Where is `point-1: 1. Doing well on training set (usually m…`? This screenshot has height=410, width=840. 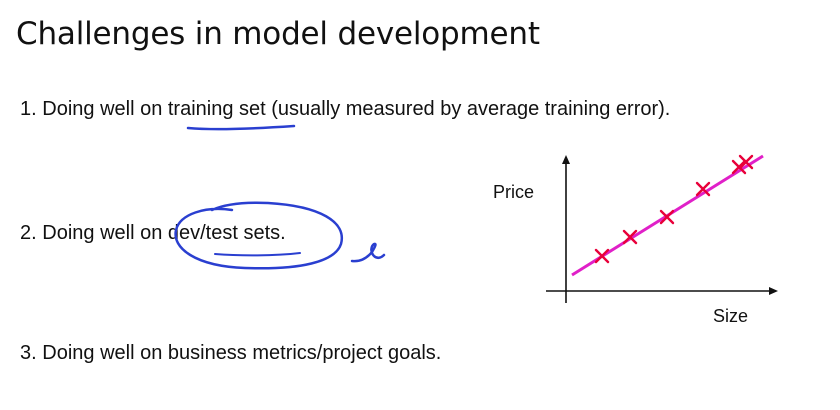 point-1: 1. Doing well on training set (usually m… is located at coordinates (345, 109).